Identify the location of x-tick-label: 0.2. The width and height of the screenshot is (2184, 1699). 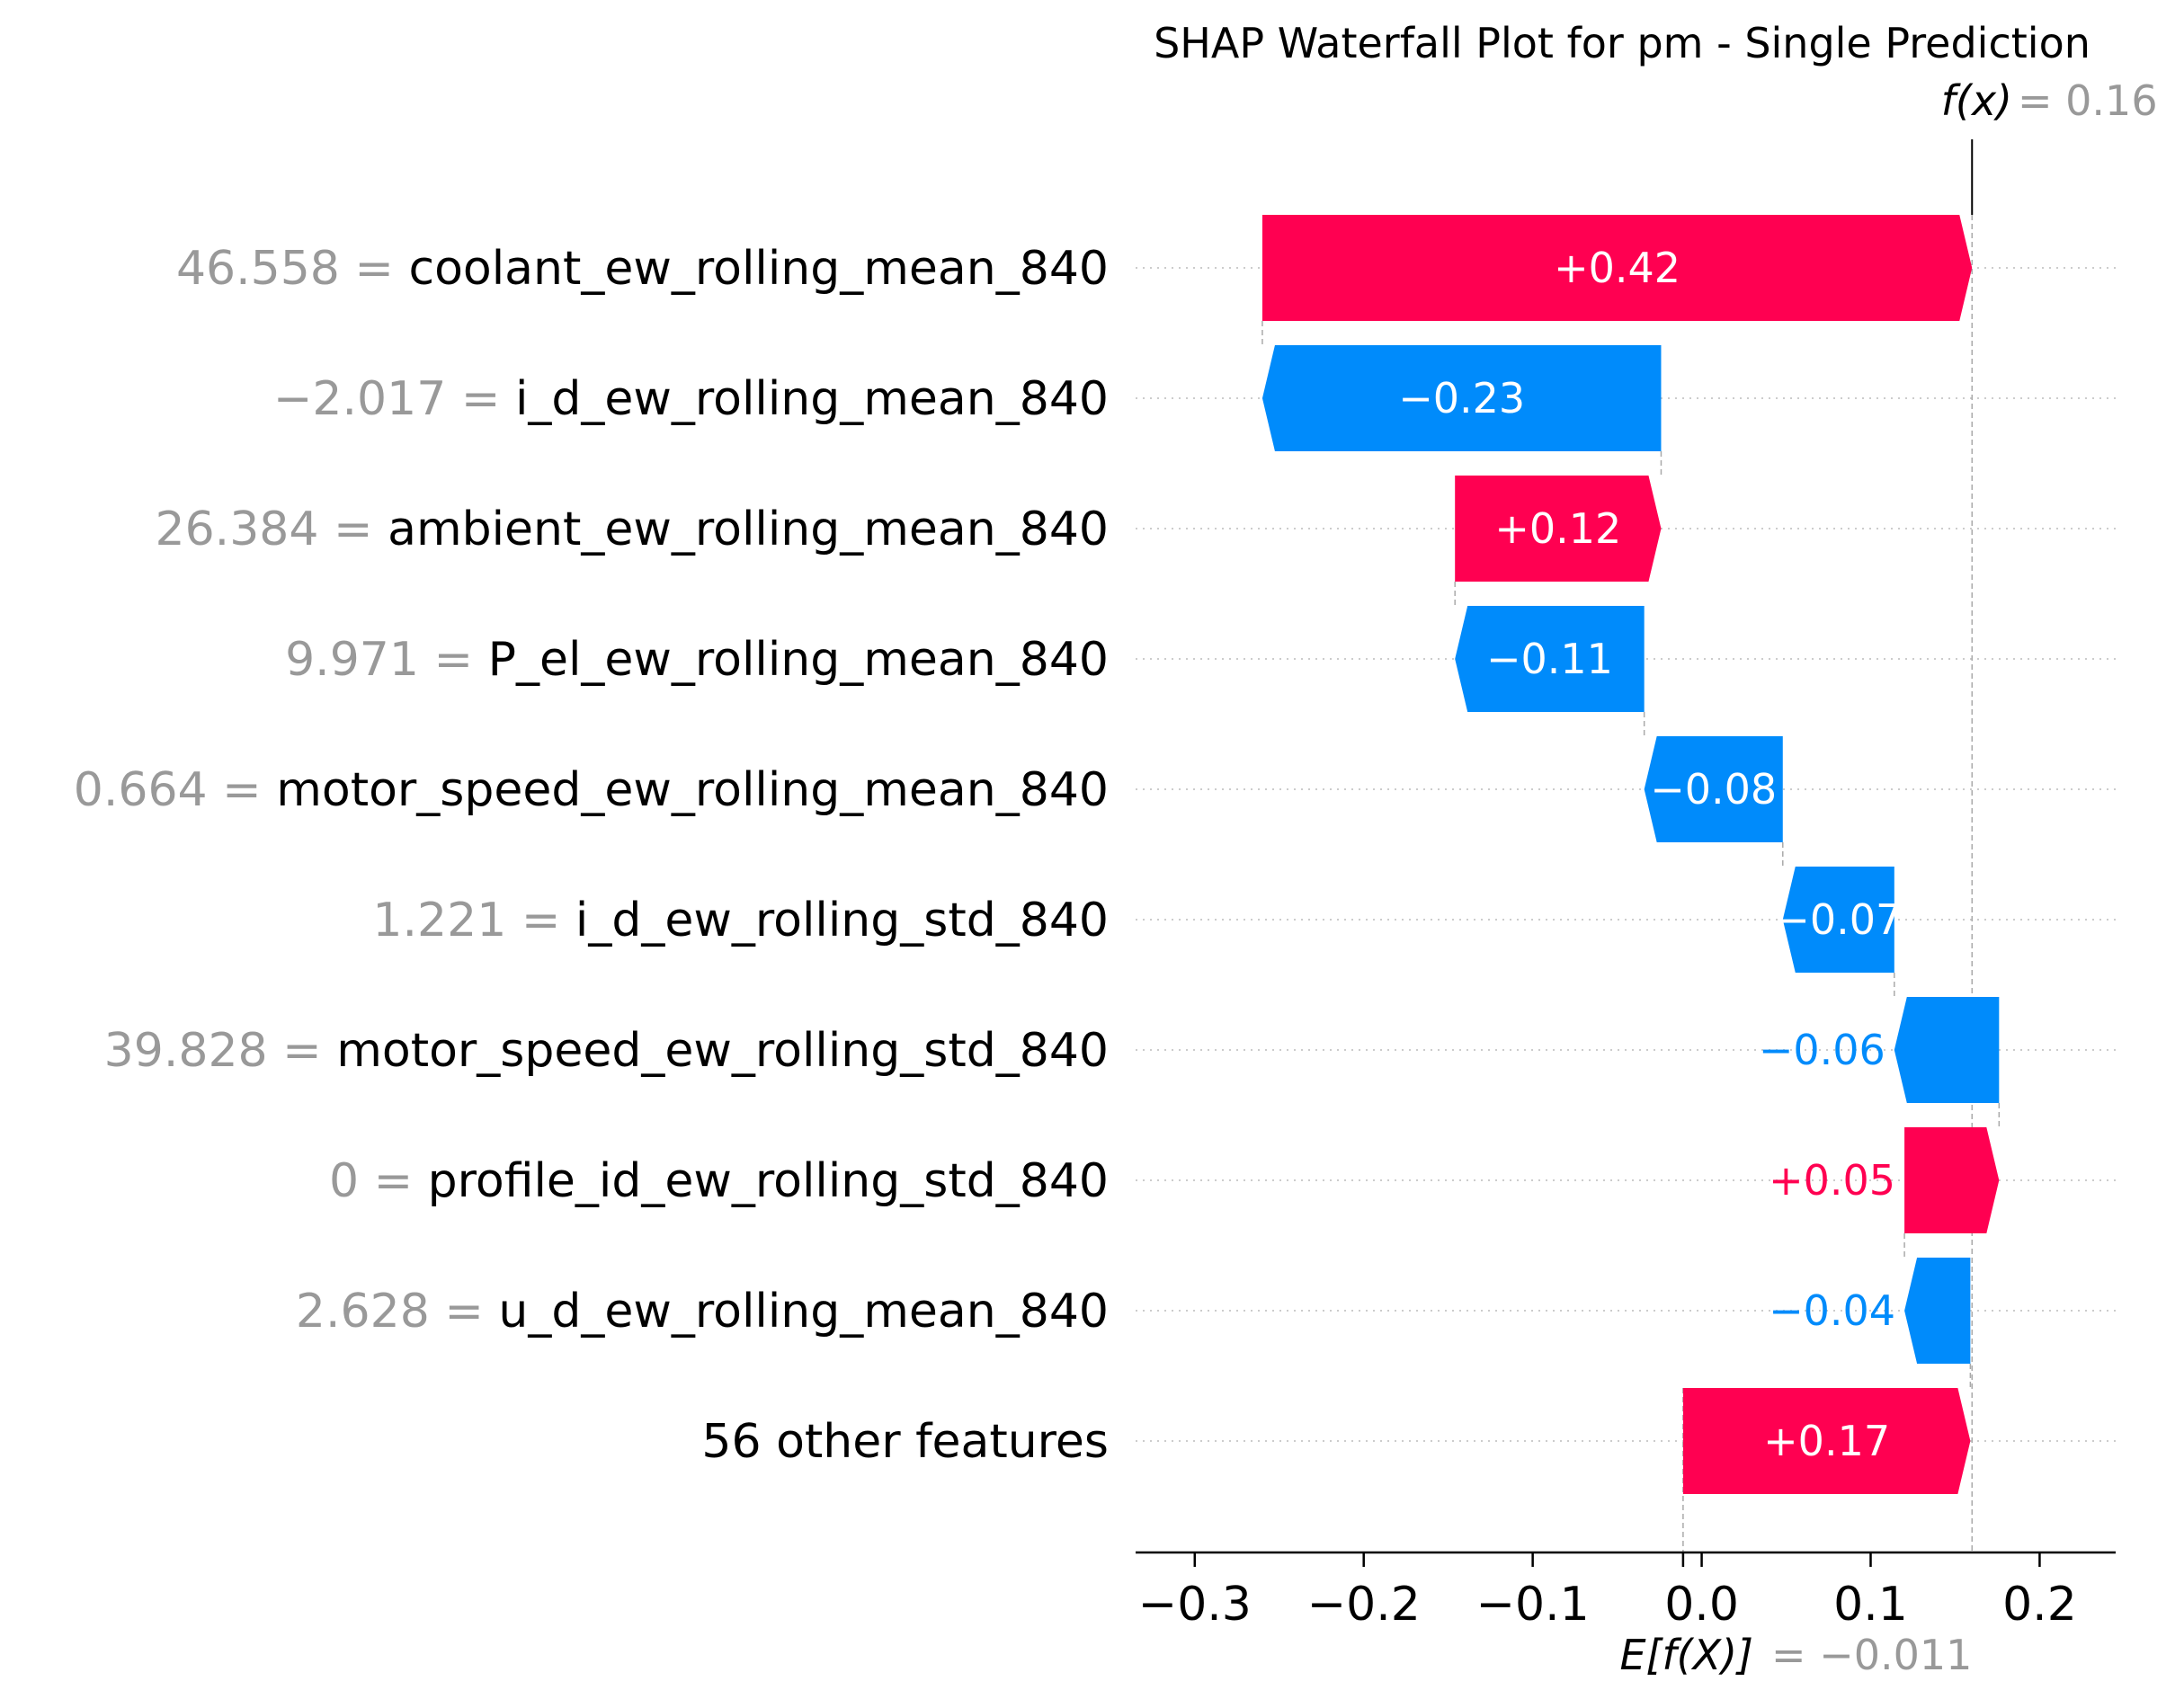
(2039, 1605).